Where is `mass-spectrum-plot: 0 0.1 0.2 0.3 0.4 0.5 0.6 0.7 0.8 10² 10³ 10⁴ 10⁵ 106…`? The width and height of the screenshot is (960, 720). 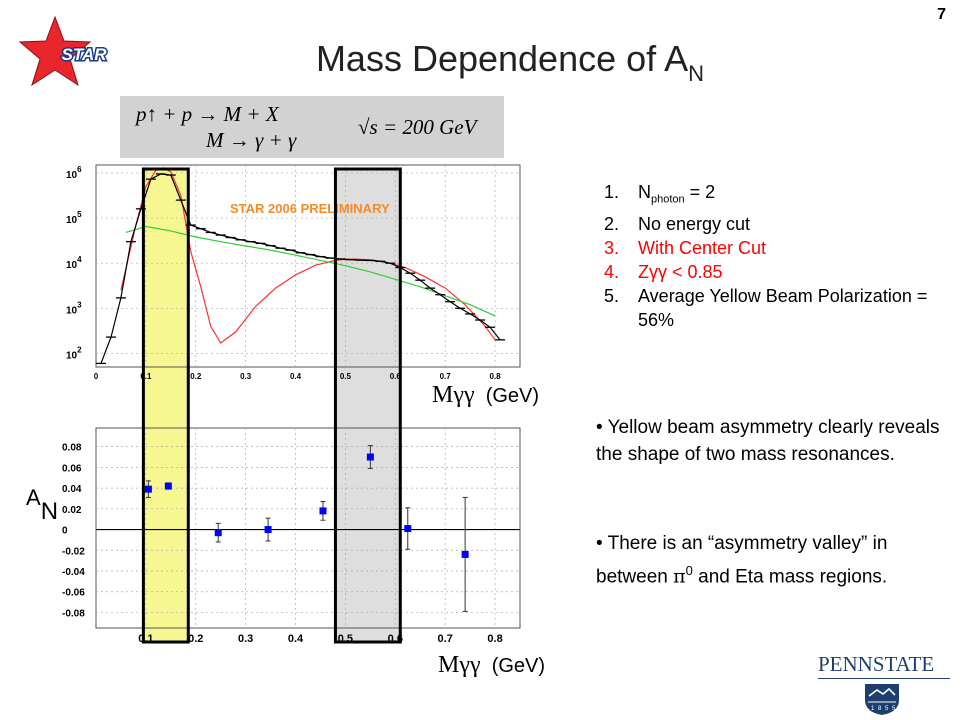
mass-spectrum-plot: 0 0.1 0.2 0.3 0.4 0.5 0.6 0.7 0.8 10² 10³ 10⁴ 10⁵ 106… is located at coordinates (293, 272).